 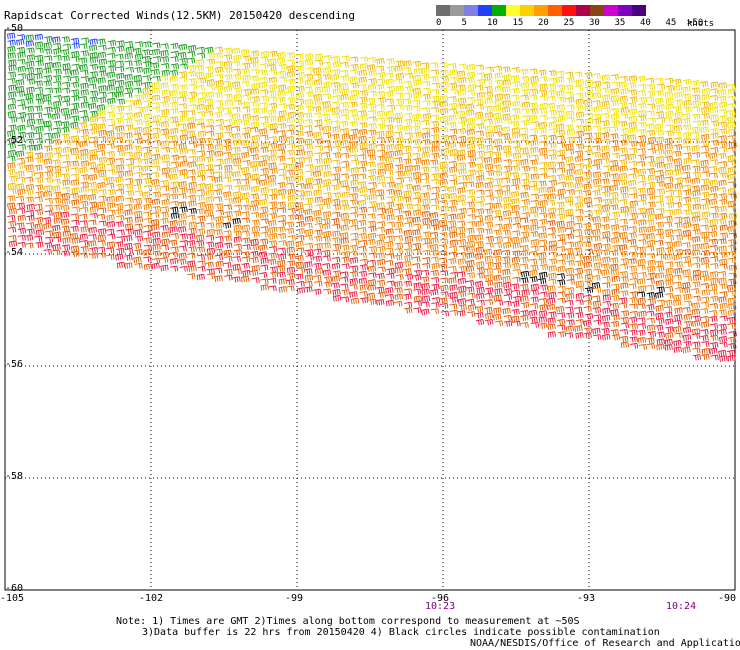 What do you see at coordinates (695, 23) in the screenshot?
I see `legend-label: >50` at bounding box center [695, 23].